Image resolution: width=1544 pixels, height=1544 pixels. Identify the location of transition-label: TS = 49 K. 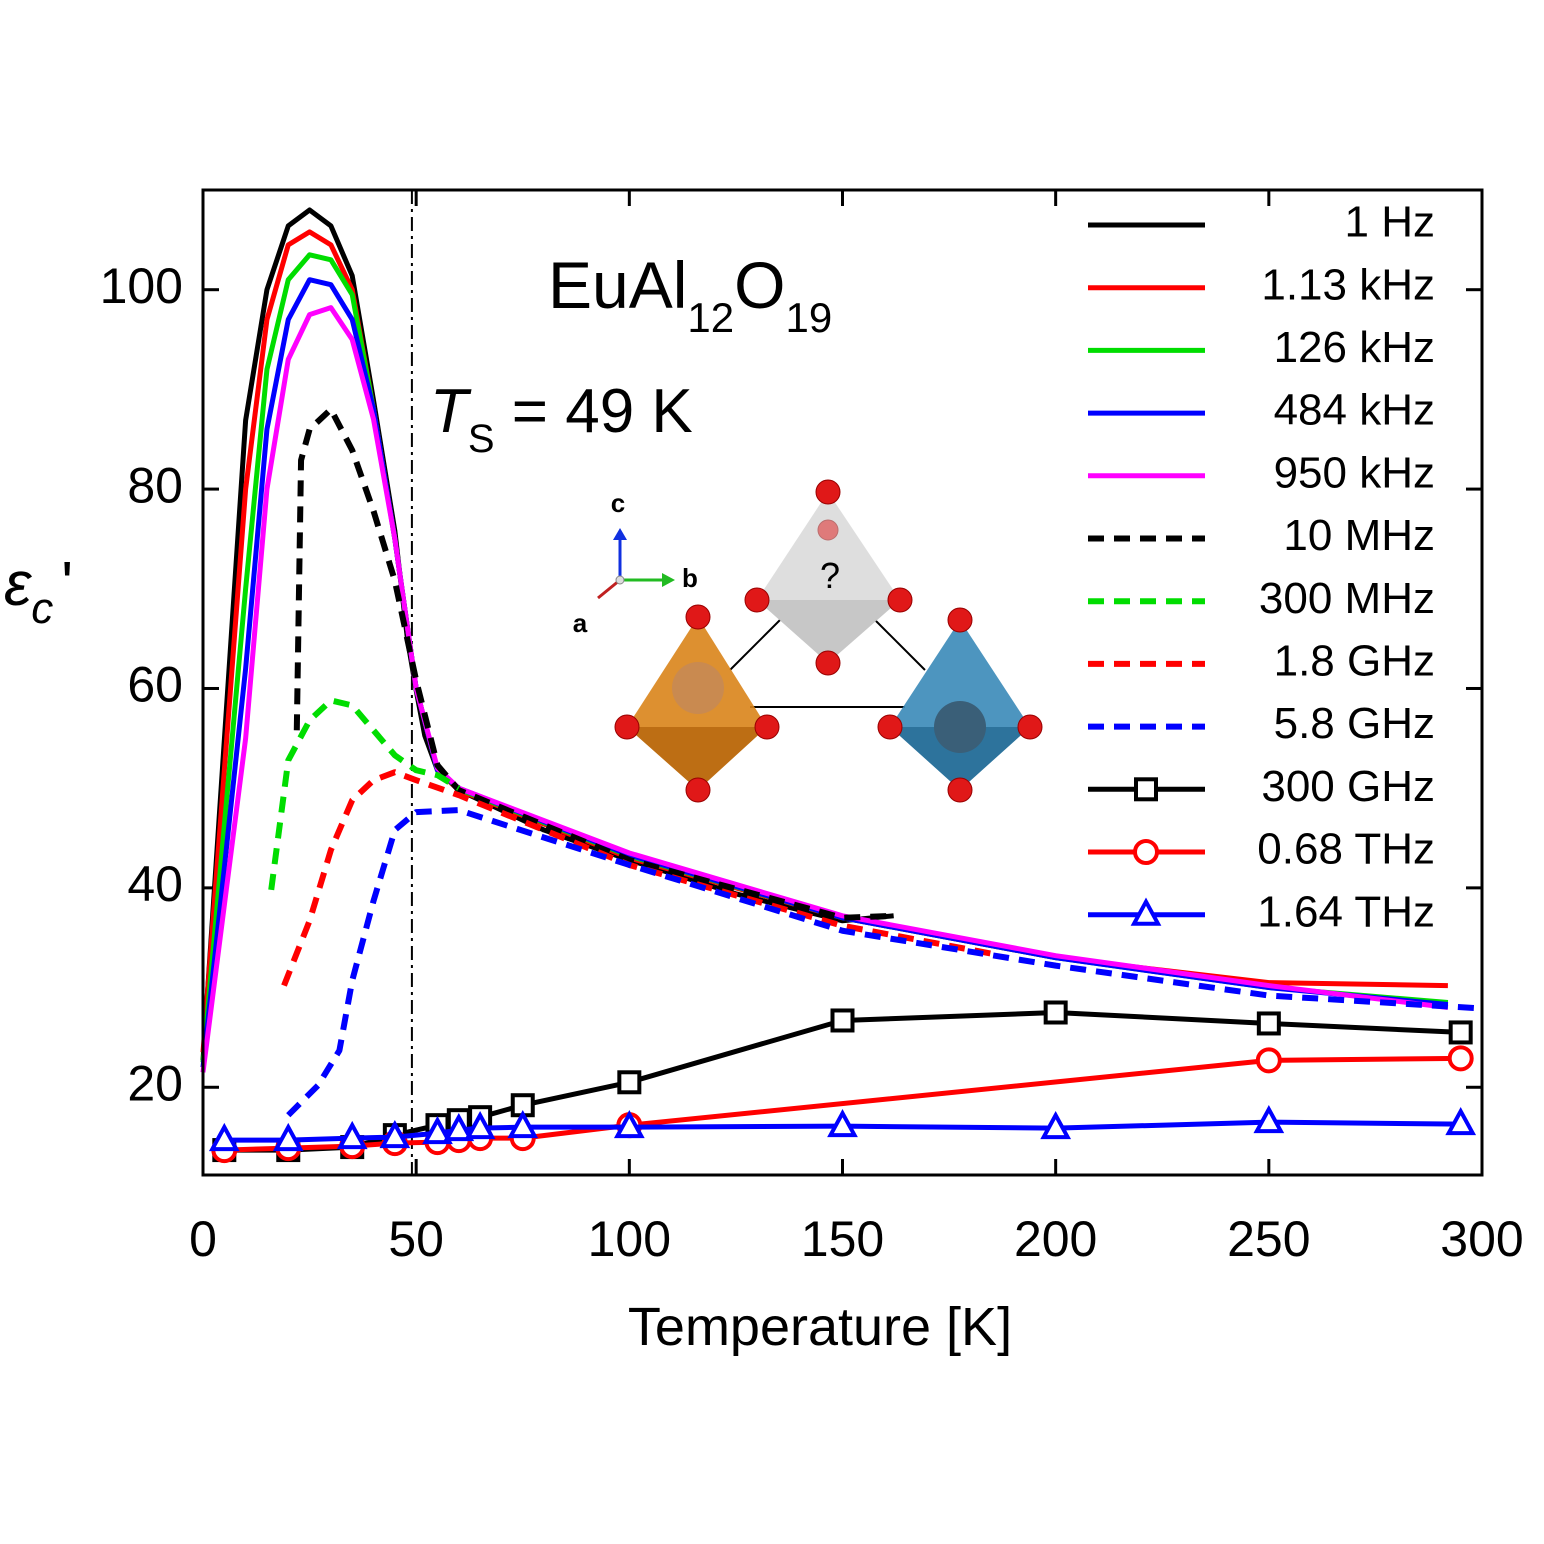
(561, 419).